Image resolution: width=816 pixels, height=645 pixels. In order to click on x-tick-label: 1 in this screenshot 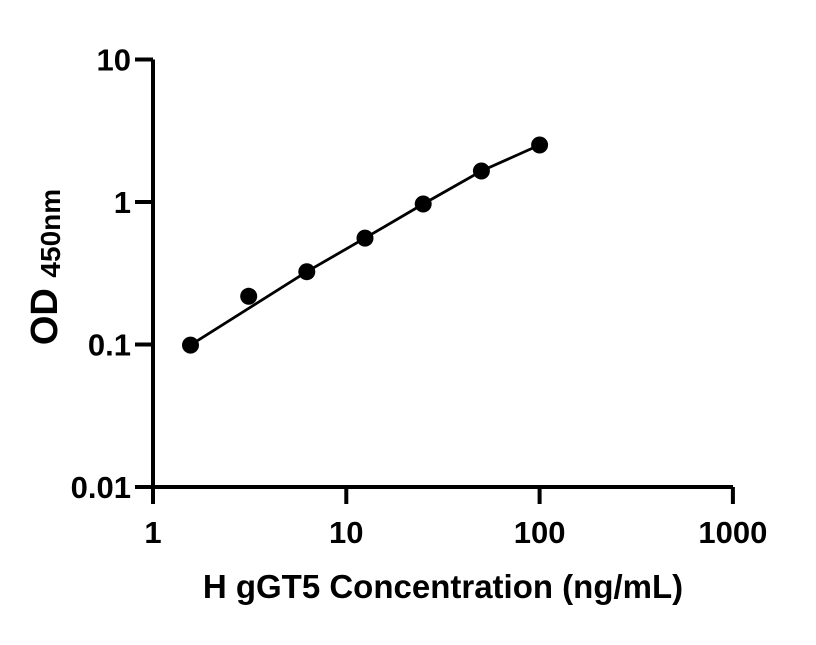, I will do `click(152, 532)`.